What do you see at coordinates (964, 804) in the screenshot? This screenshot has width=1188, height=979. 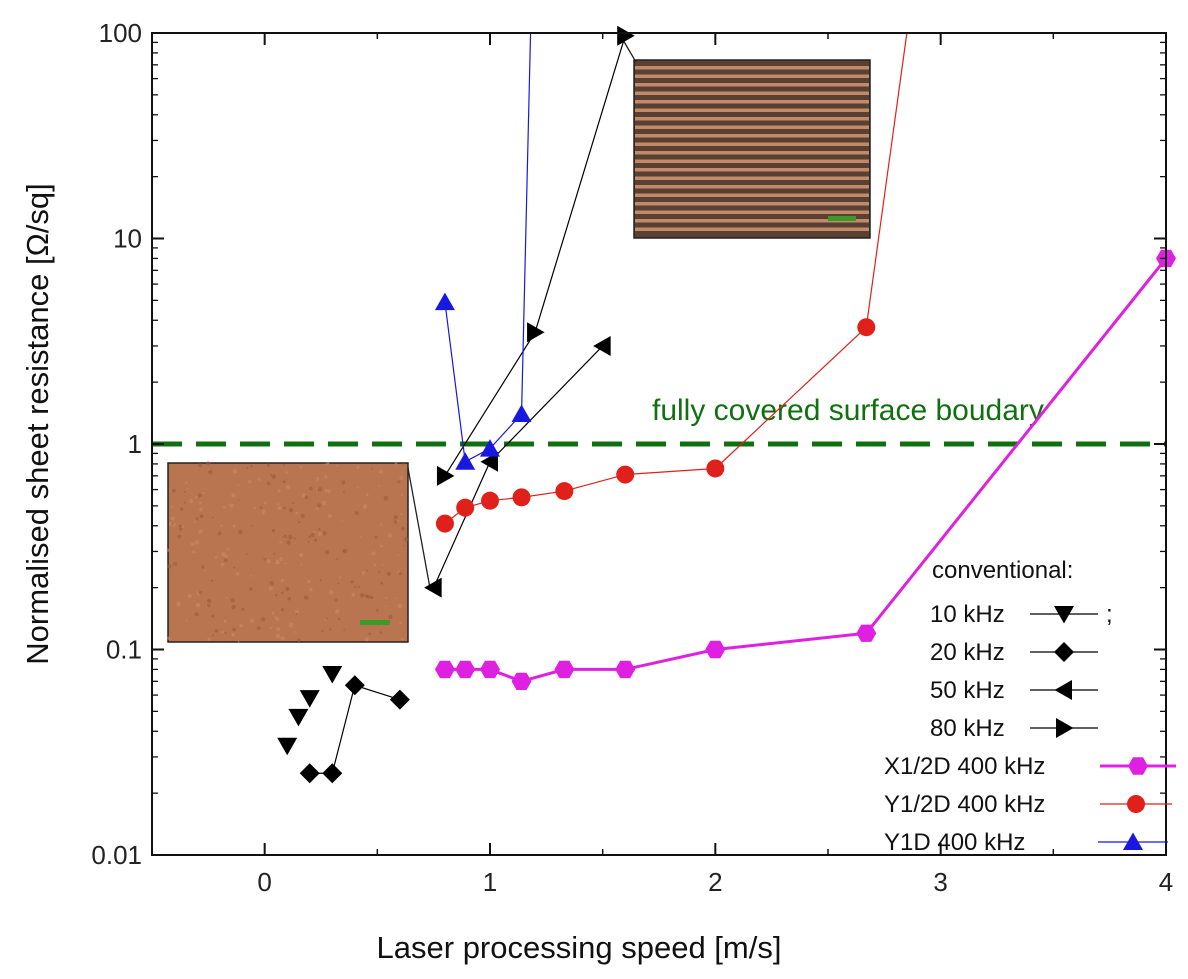 I see `legend-label: Y1/2D 400 kHz` at bounding box center [964, 804].